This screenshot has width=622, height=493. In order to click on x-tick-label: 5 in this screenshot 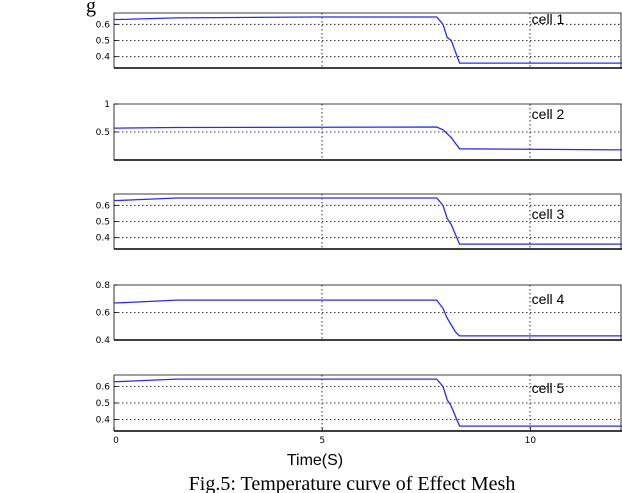, I will do `click(322, 441)`.